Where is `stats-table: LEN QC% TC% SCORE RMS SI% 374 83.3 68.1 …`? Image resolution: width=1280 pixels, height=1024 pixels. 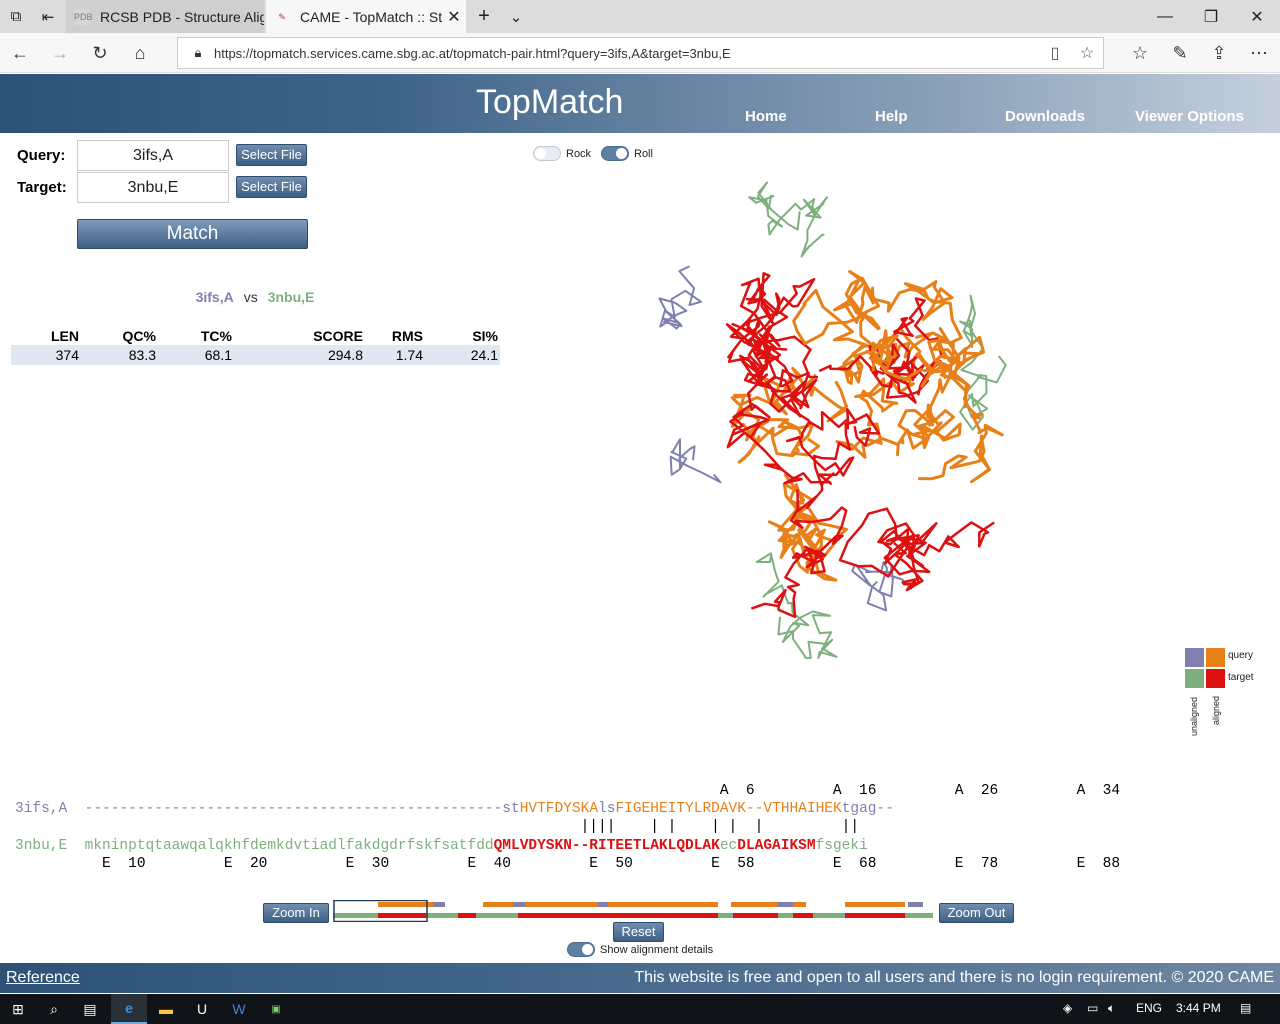 stats-table: LEN QC% TC% SCORE RMS SI% 374 83.3 68.1 … is located at coordinates (255, 345).